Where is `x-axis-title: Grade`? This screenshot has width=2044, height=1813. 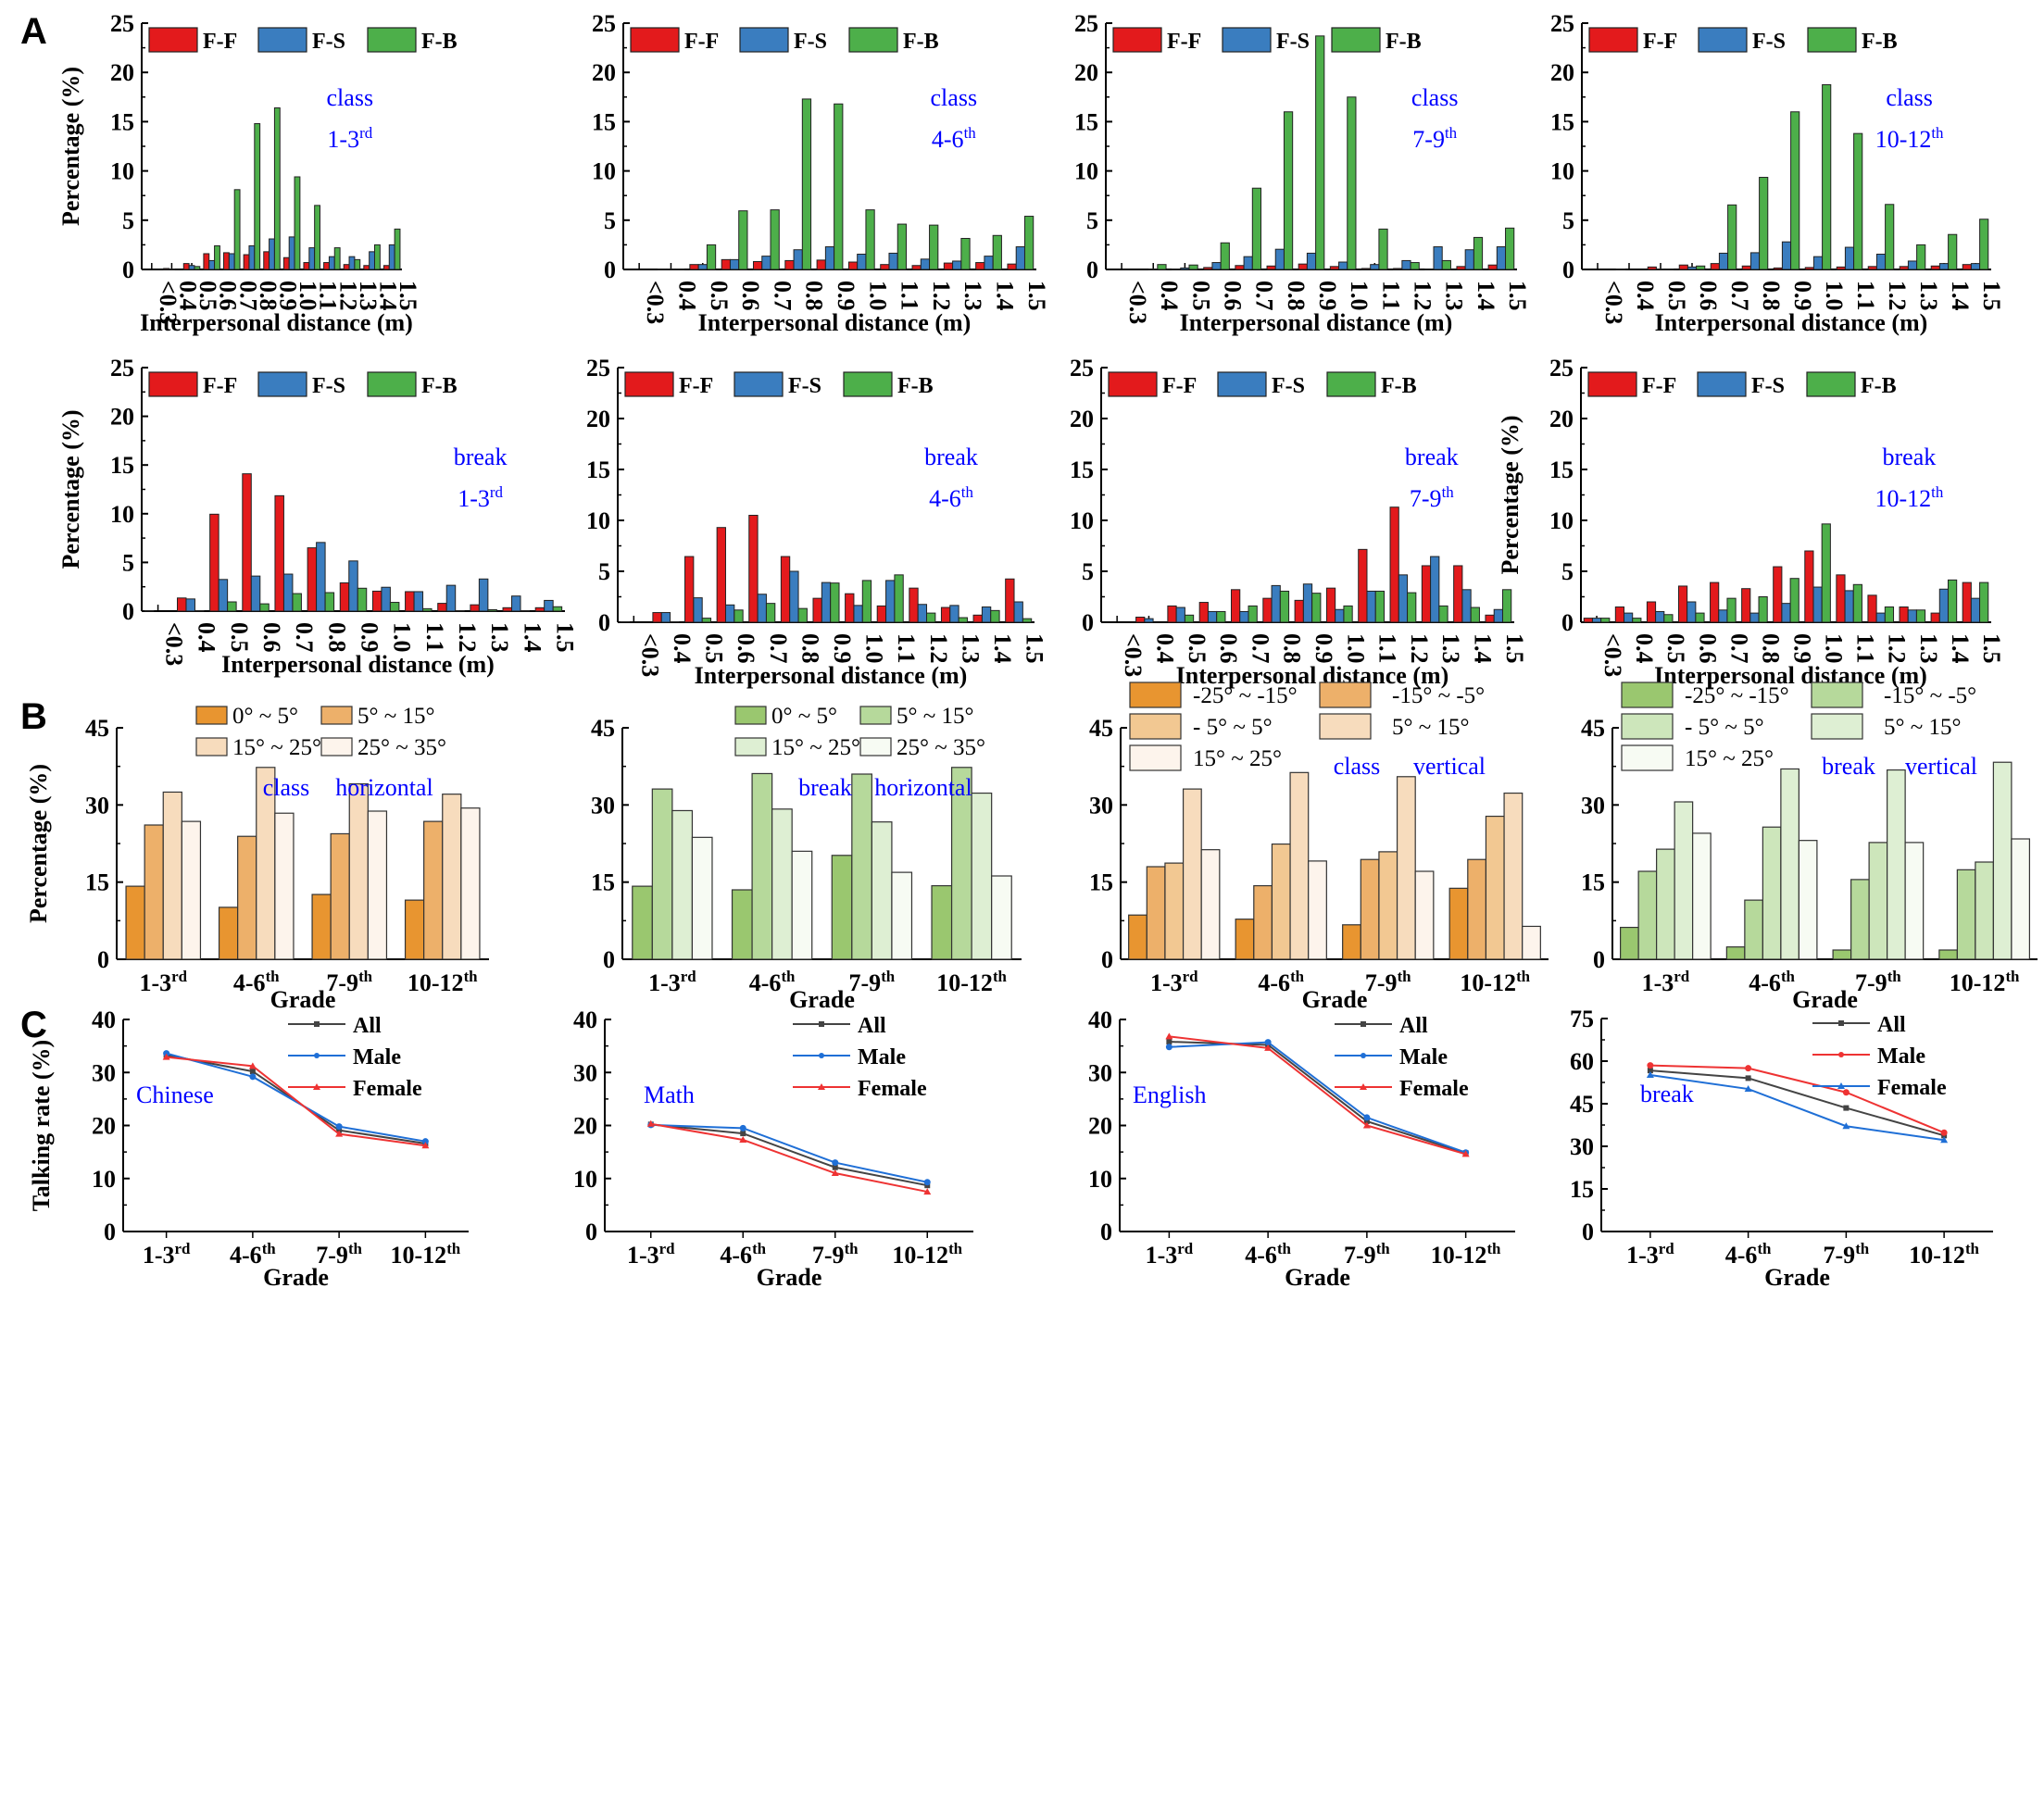
x-axis-title: Grade is located at coordinates (296, 1277).